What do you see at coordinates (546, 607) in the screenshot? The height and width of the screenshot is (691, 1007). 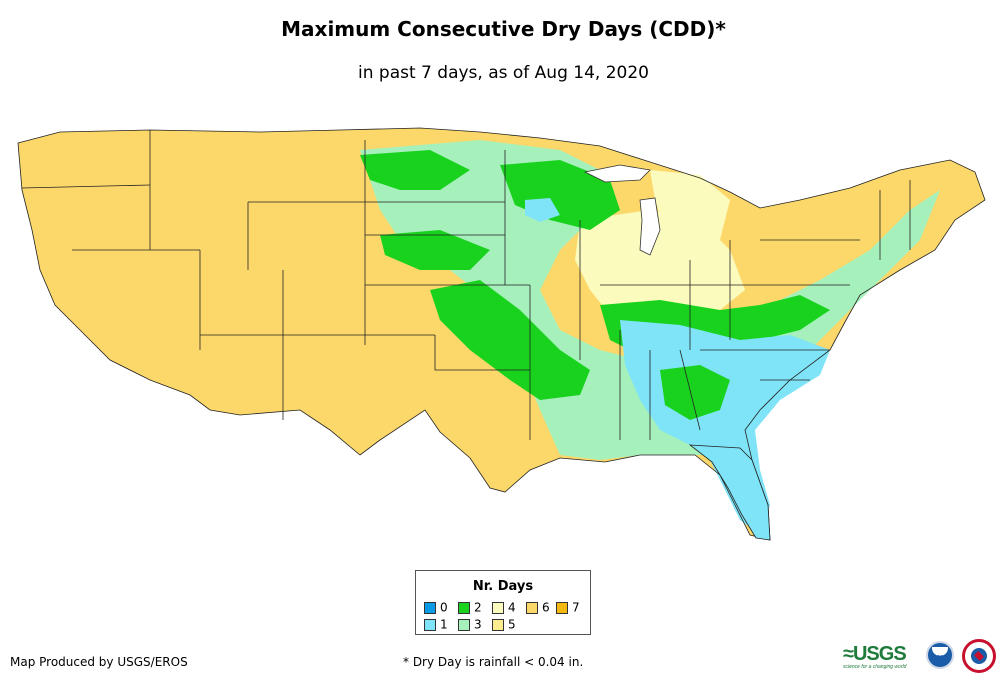 I see `legend-label-6: 6` at bounding box center [546, 607].